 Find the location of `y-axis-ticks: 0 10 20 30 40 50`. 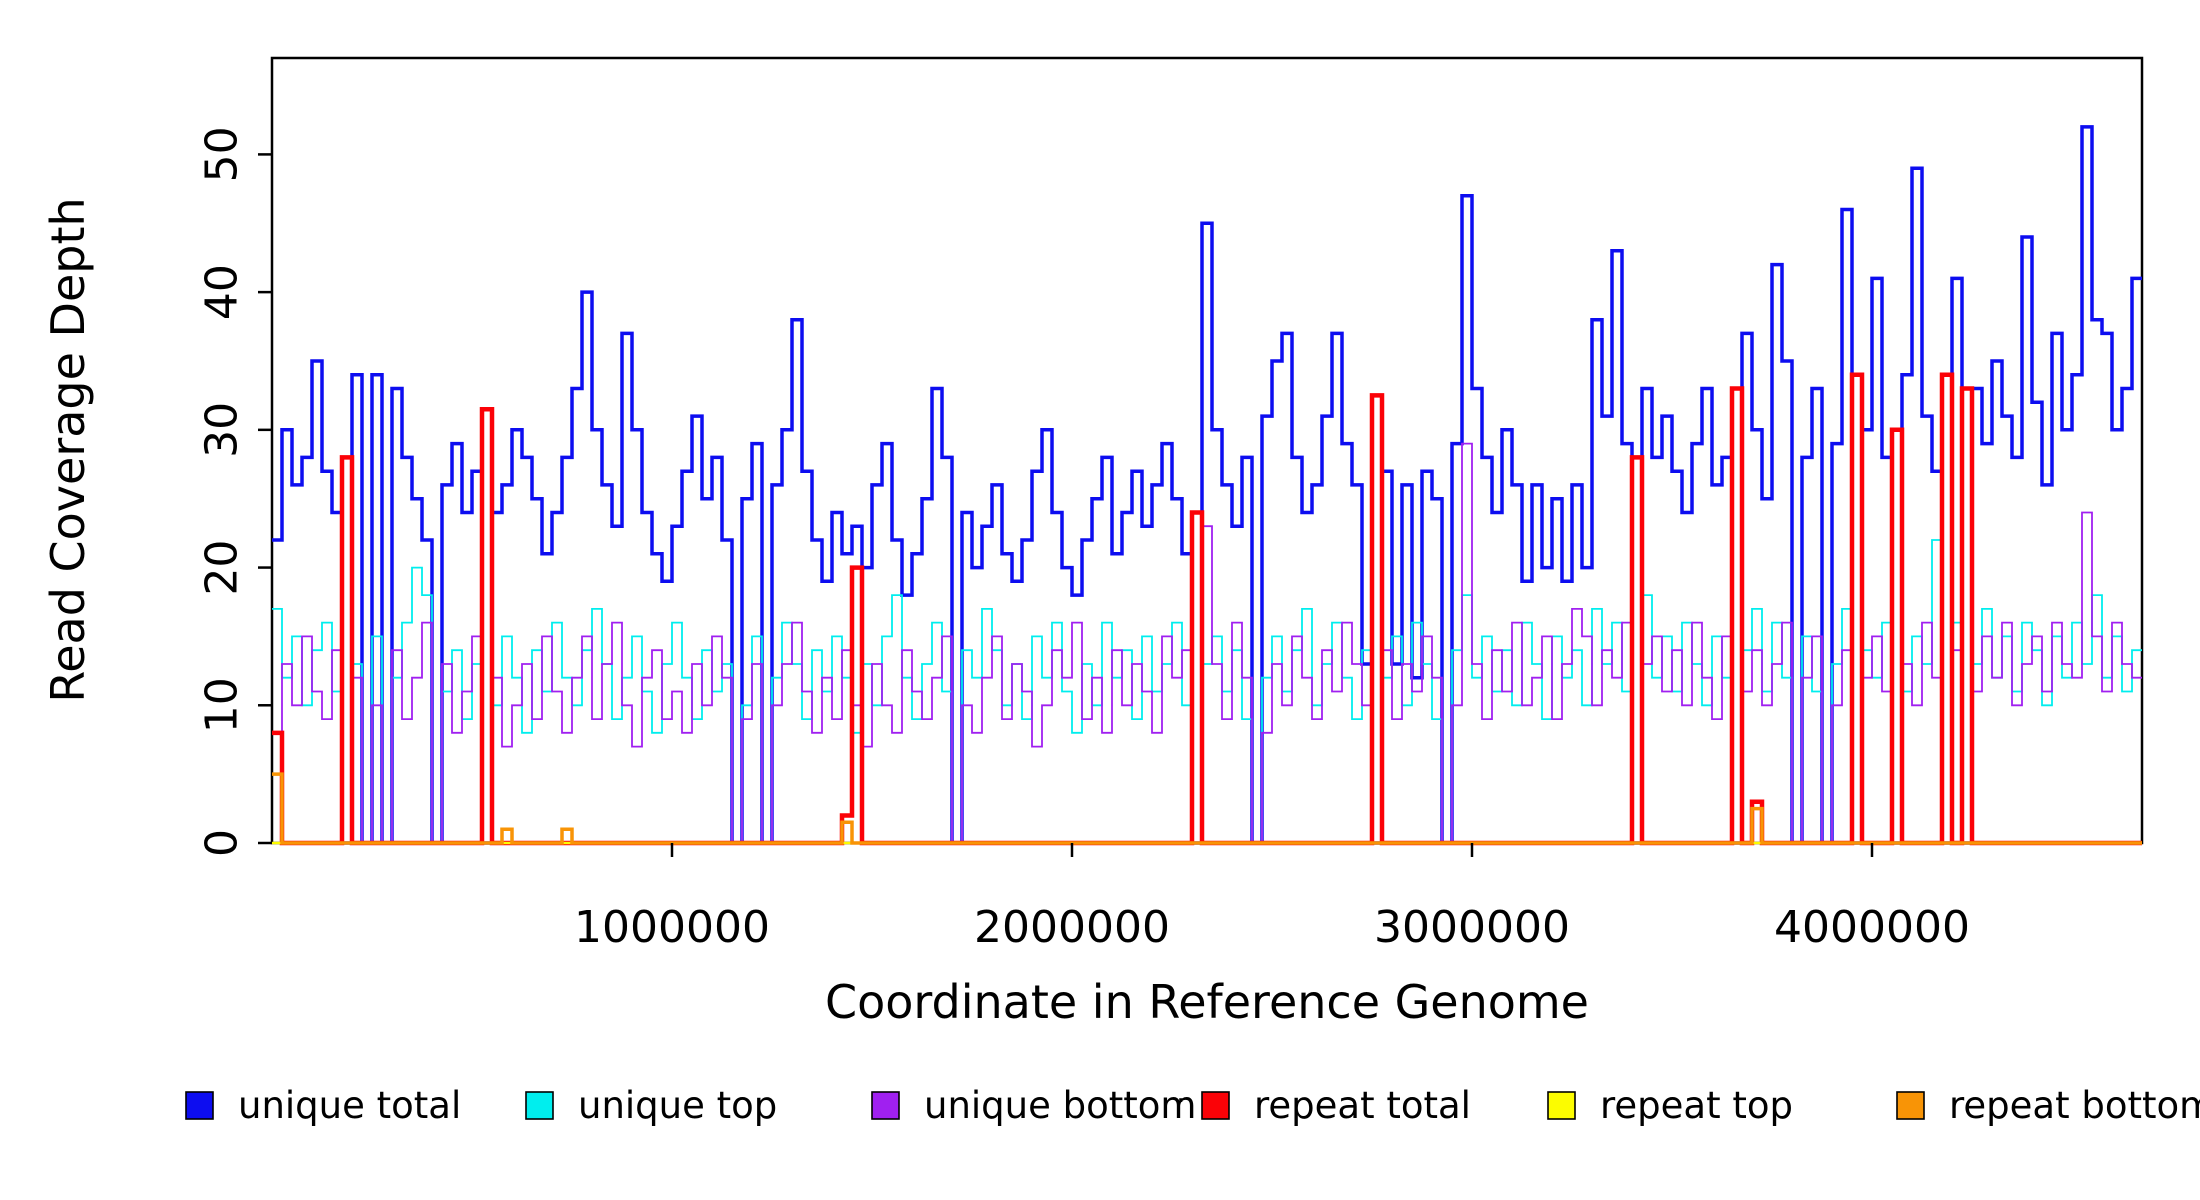

y-axis-ticks: 0 10 20 30 40 50 is located at coordinates (234, 491).